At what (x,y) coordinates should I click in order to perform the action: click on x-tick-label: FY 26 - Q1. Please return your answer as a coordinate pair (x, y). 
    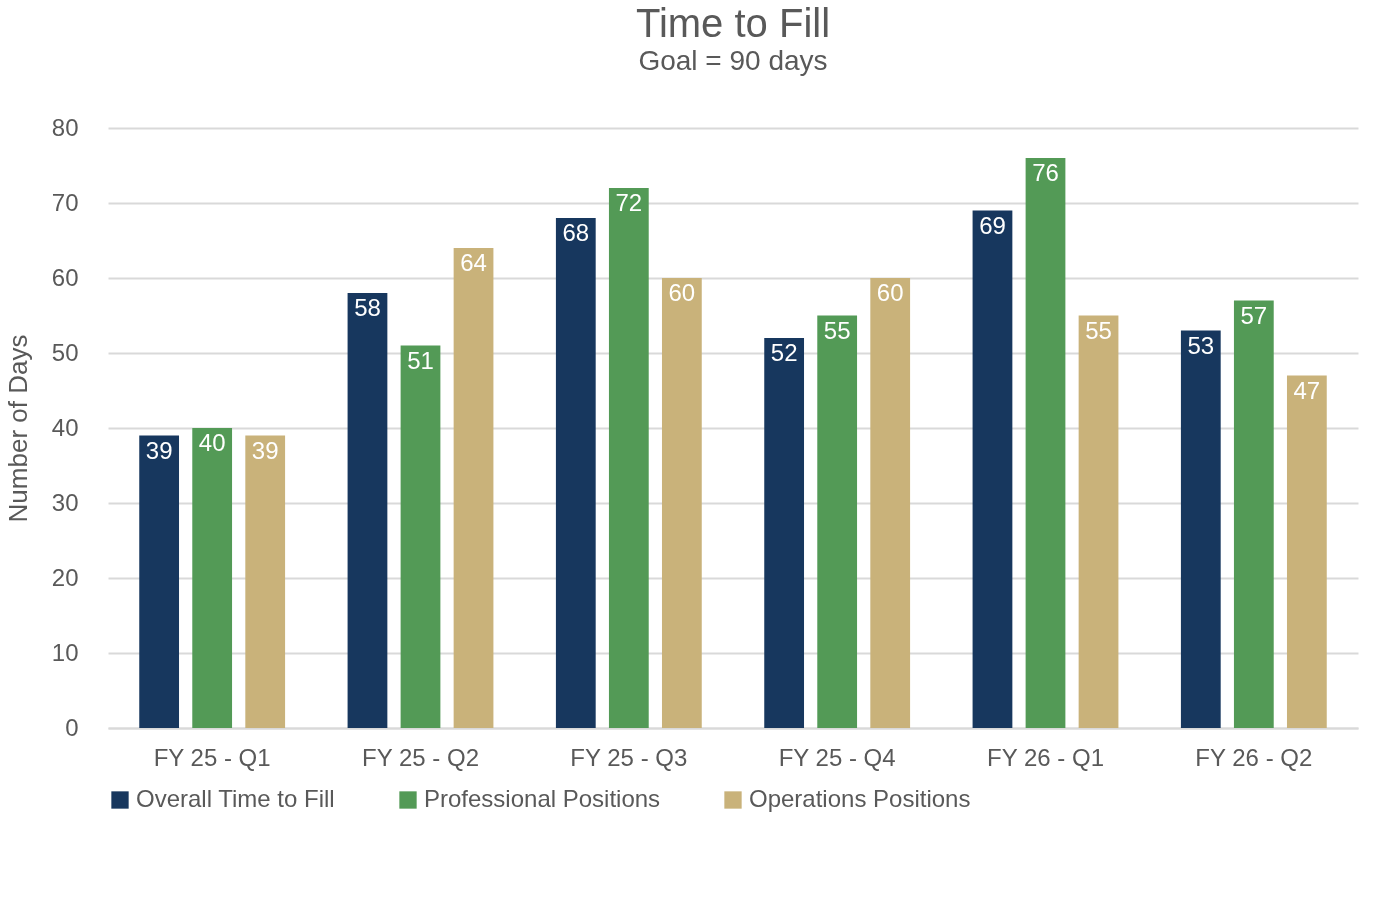
    Looking at the image, I should click on (1045, 757).